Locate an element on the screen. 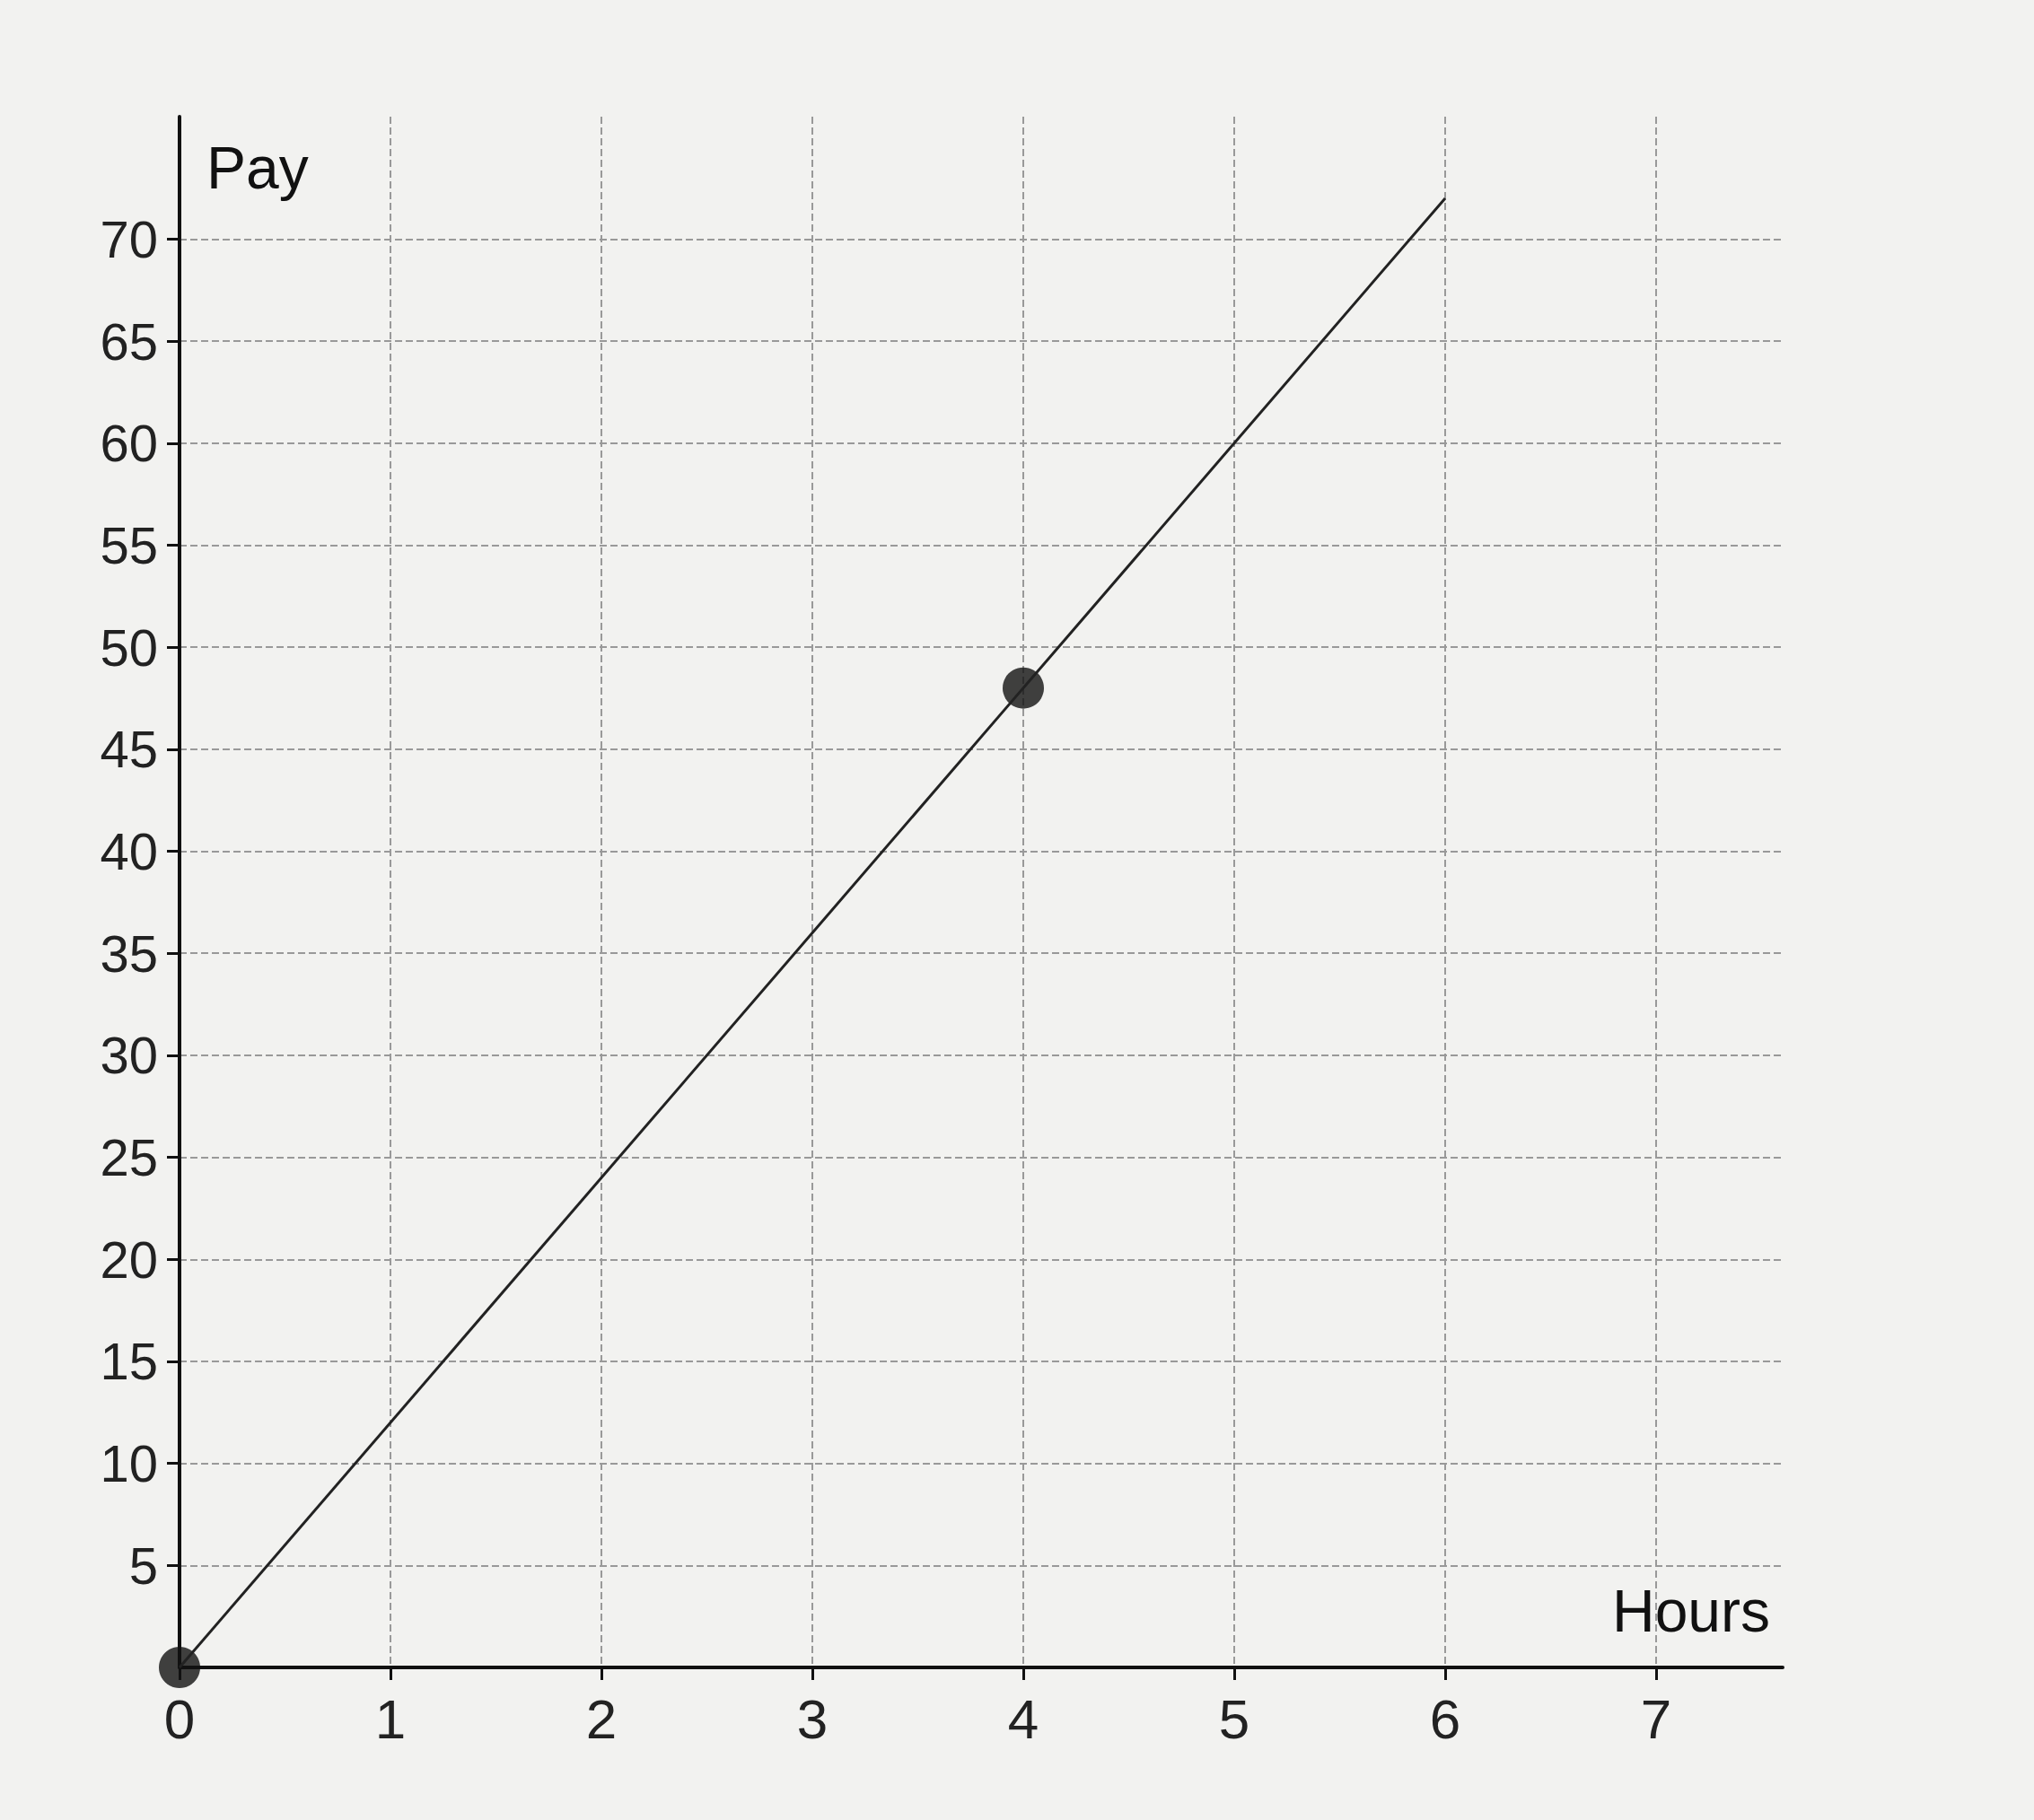  x-tick-label: 7 is located at coordinates (1656, 1719).